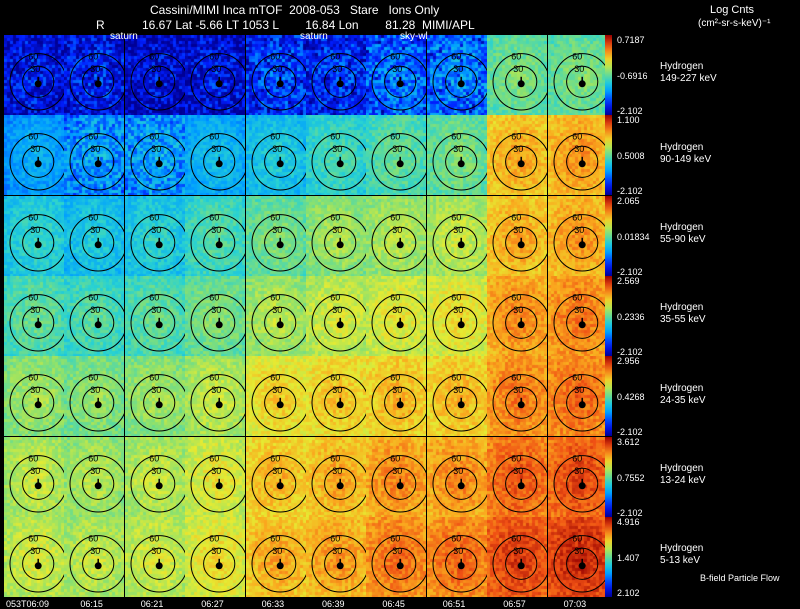 This screenshot has width=800, height=609. What do you see at coordinates (683, 400) in the screenshot?
I see `row-energy: 24-35 keV` at bounding box center [683, 400].